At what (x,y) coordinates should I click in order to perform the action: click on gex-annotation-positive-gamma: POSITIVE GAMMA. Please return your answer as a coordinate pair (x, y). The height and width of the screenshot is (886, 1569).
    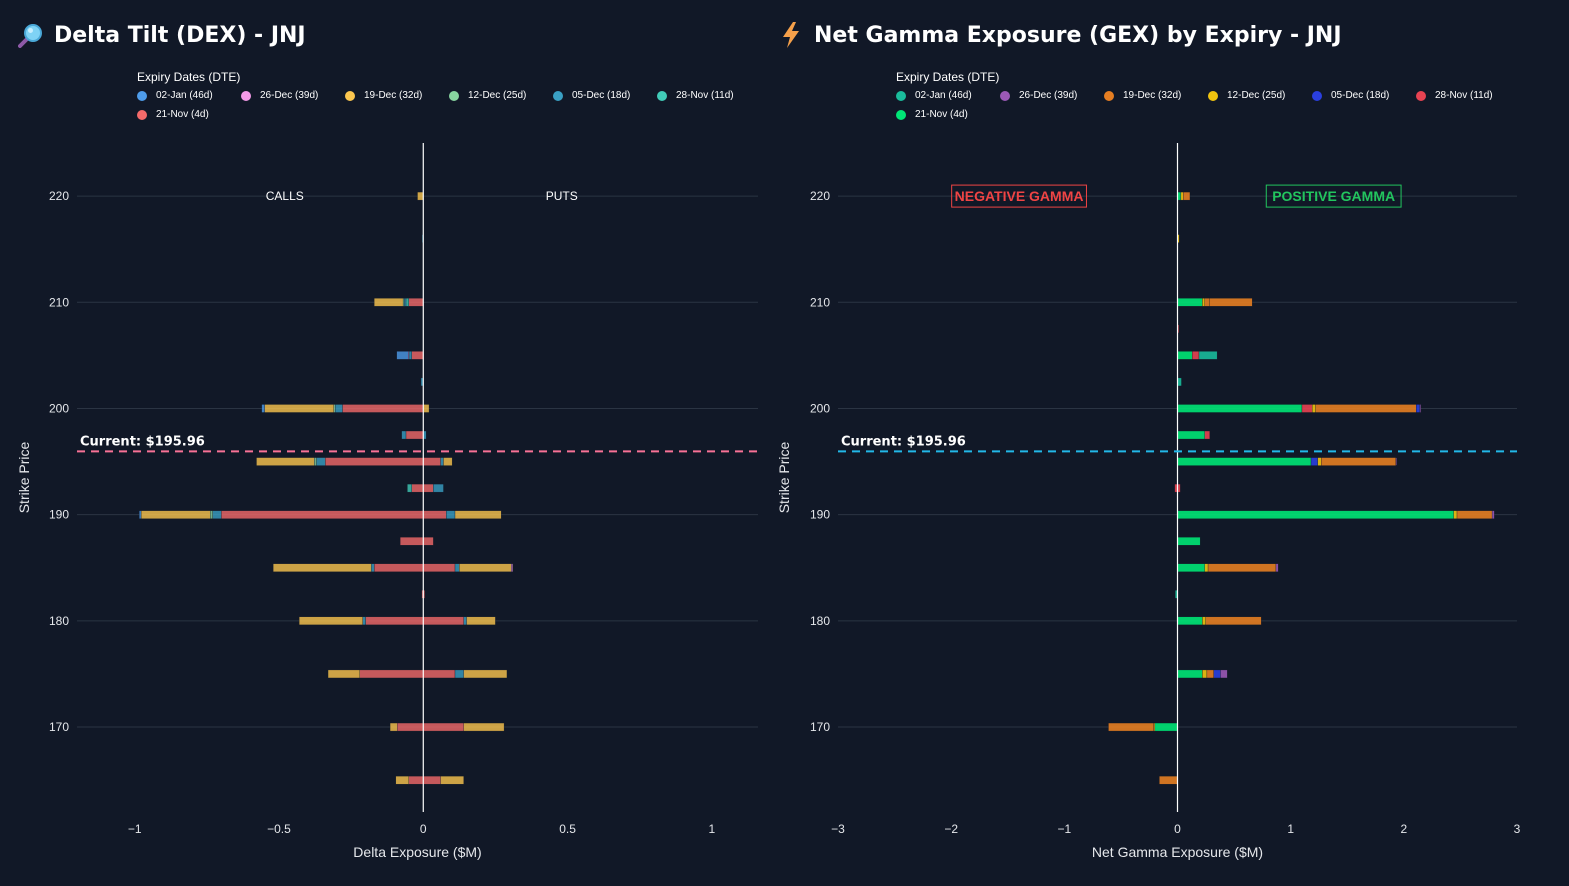
    Looking at the image, I should click on (1333, 196).